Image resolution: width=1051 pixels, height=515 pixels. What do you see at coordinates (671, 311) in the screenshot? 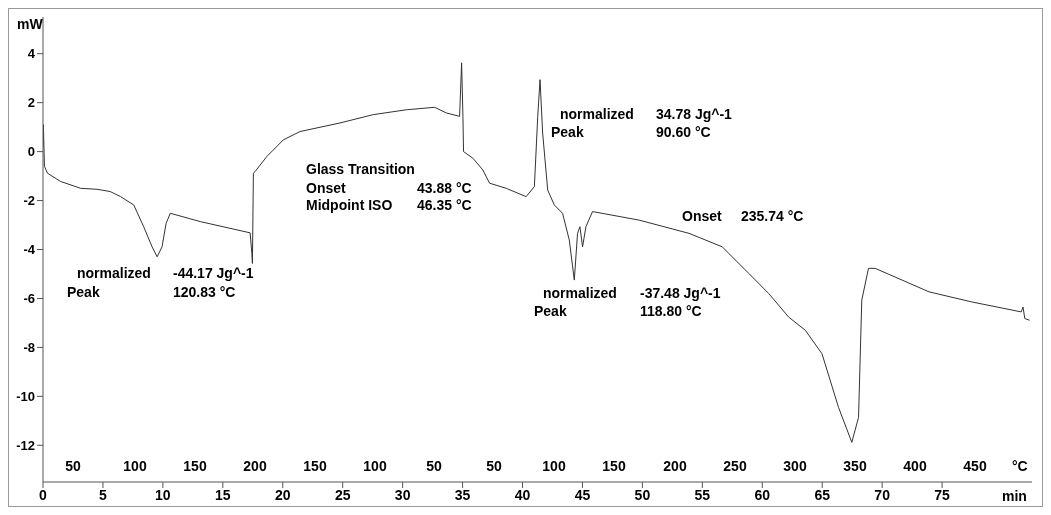
I see `annotation: 118.80 °C` at bounding box center [671, 311].